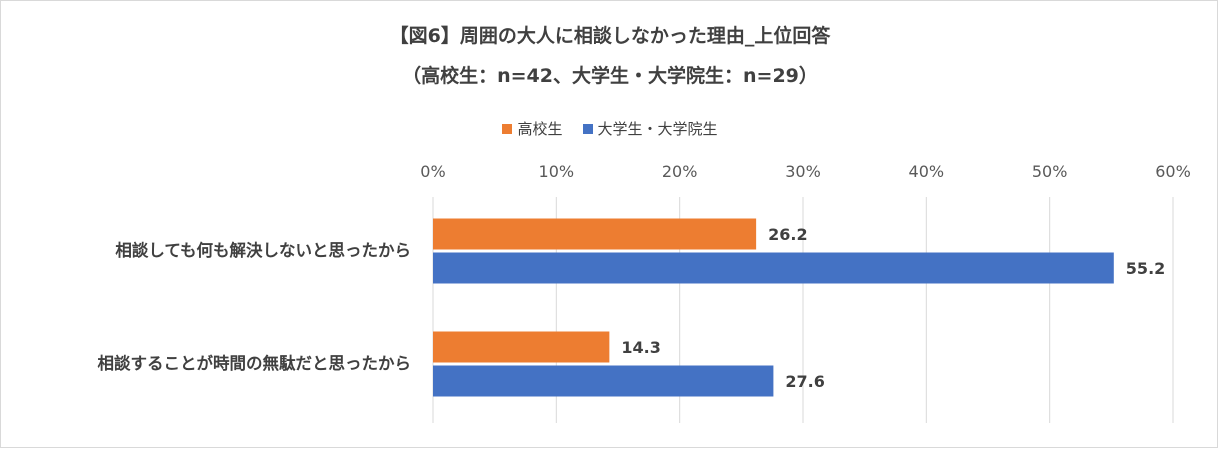 The height and width of the screenshot is (449, 1218). I want to click on x-tick-label: 20%, so click(680, 171).